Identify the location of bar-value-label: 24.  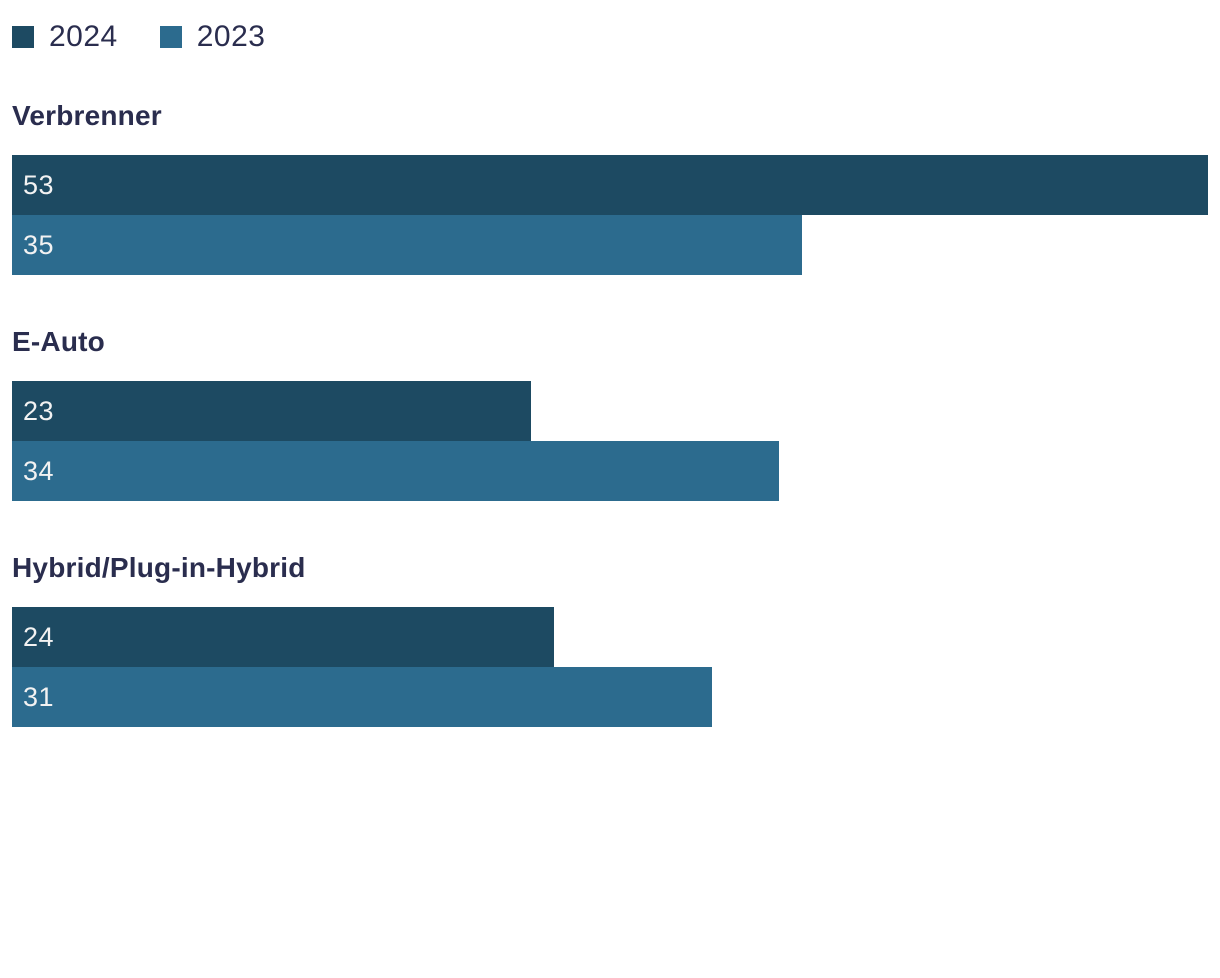
(39, 636).